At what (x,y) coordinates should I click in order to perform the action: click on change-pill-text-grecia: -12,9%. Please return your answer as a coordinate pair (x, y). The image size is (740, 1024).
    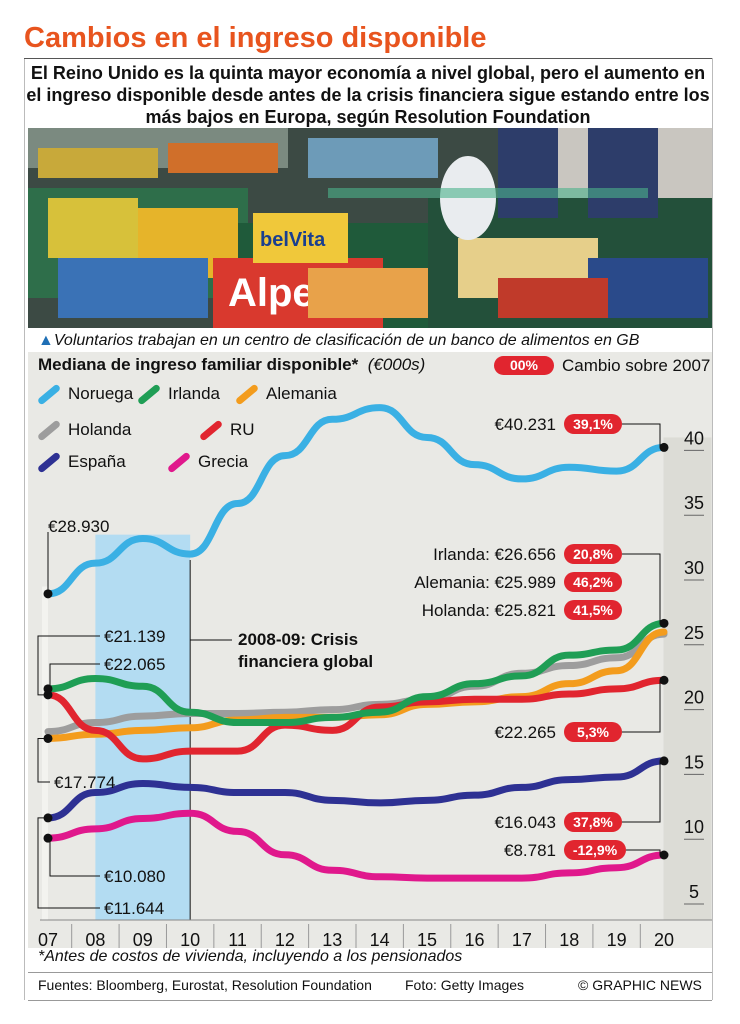
    Looking at the image, I should click on (595, 850).